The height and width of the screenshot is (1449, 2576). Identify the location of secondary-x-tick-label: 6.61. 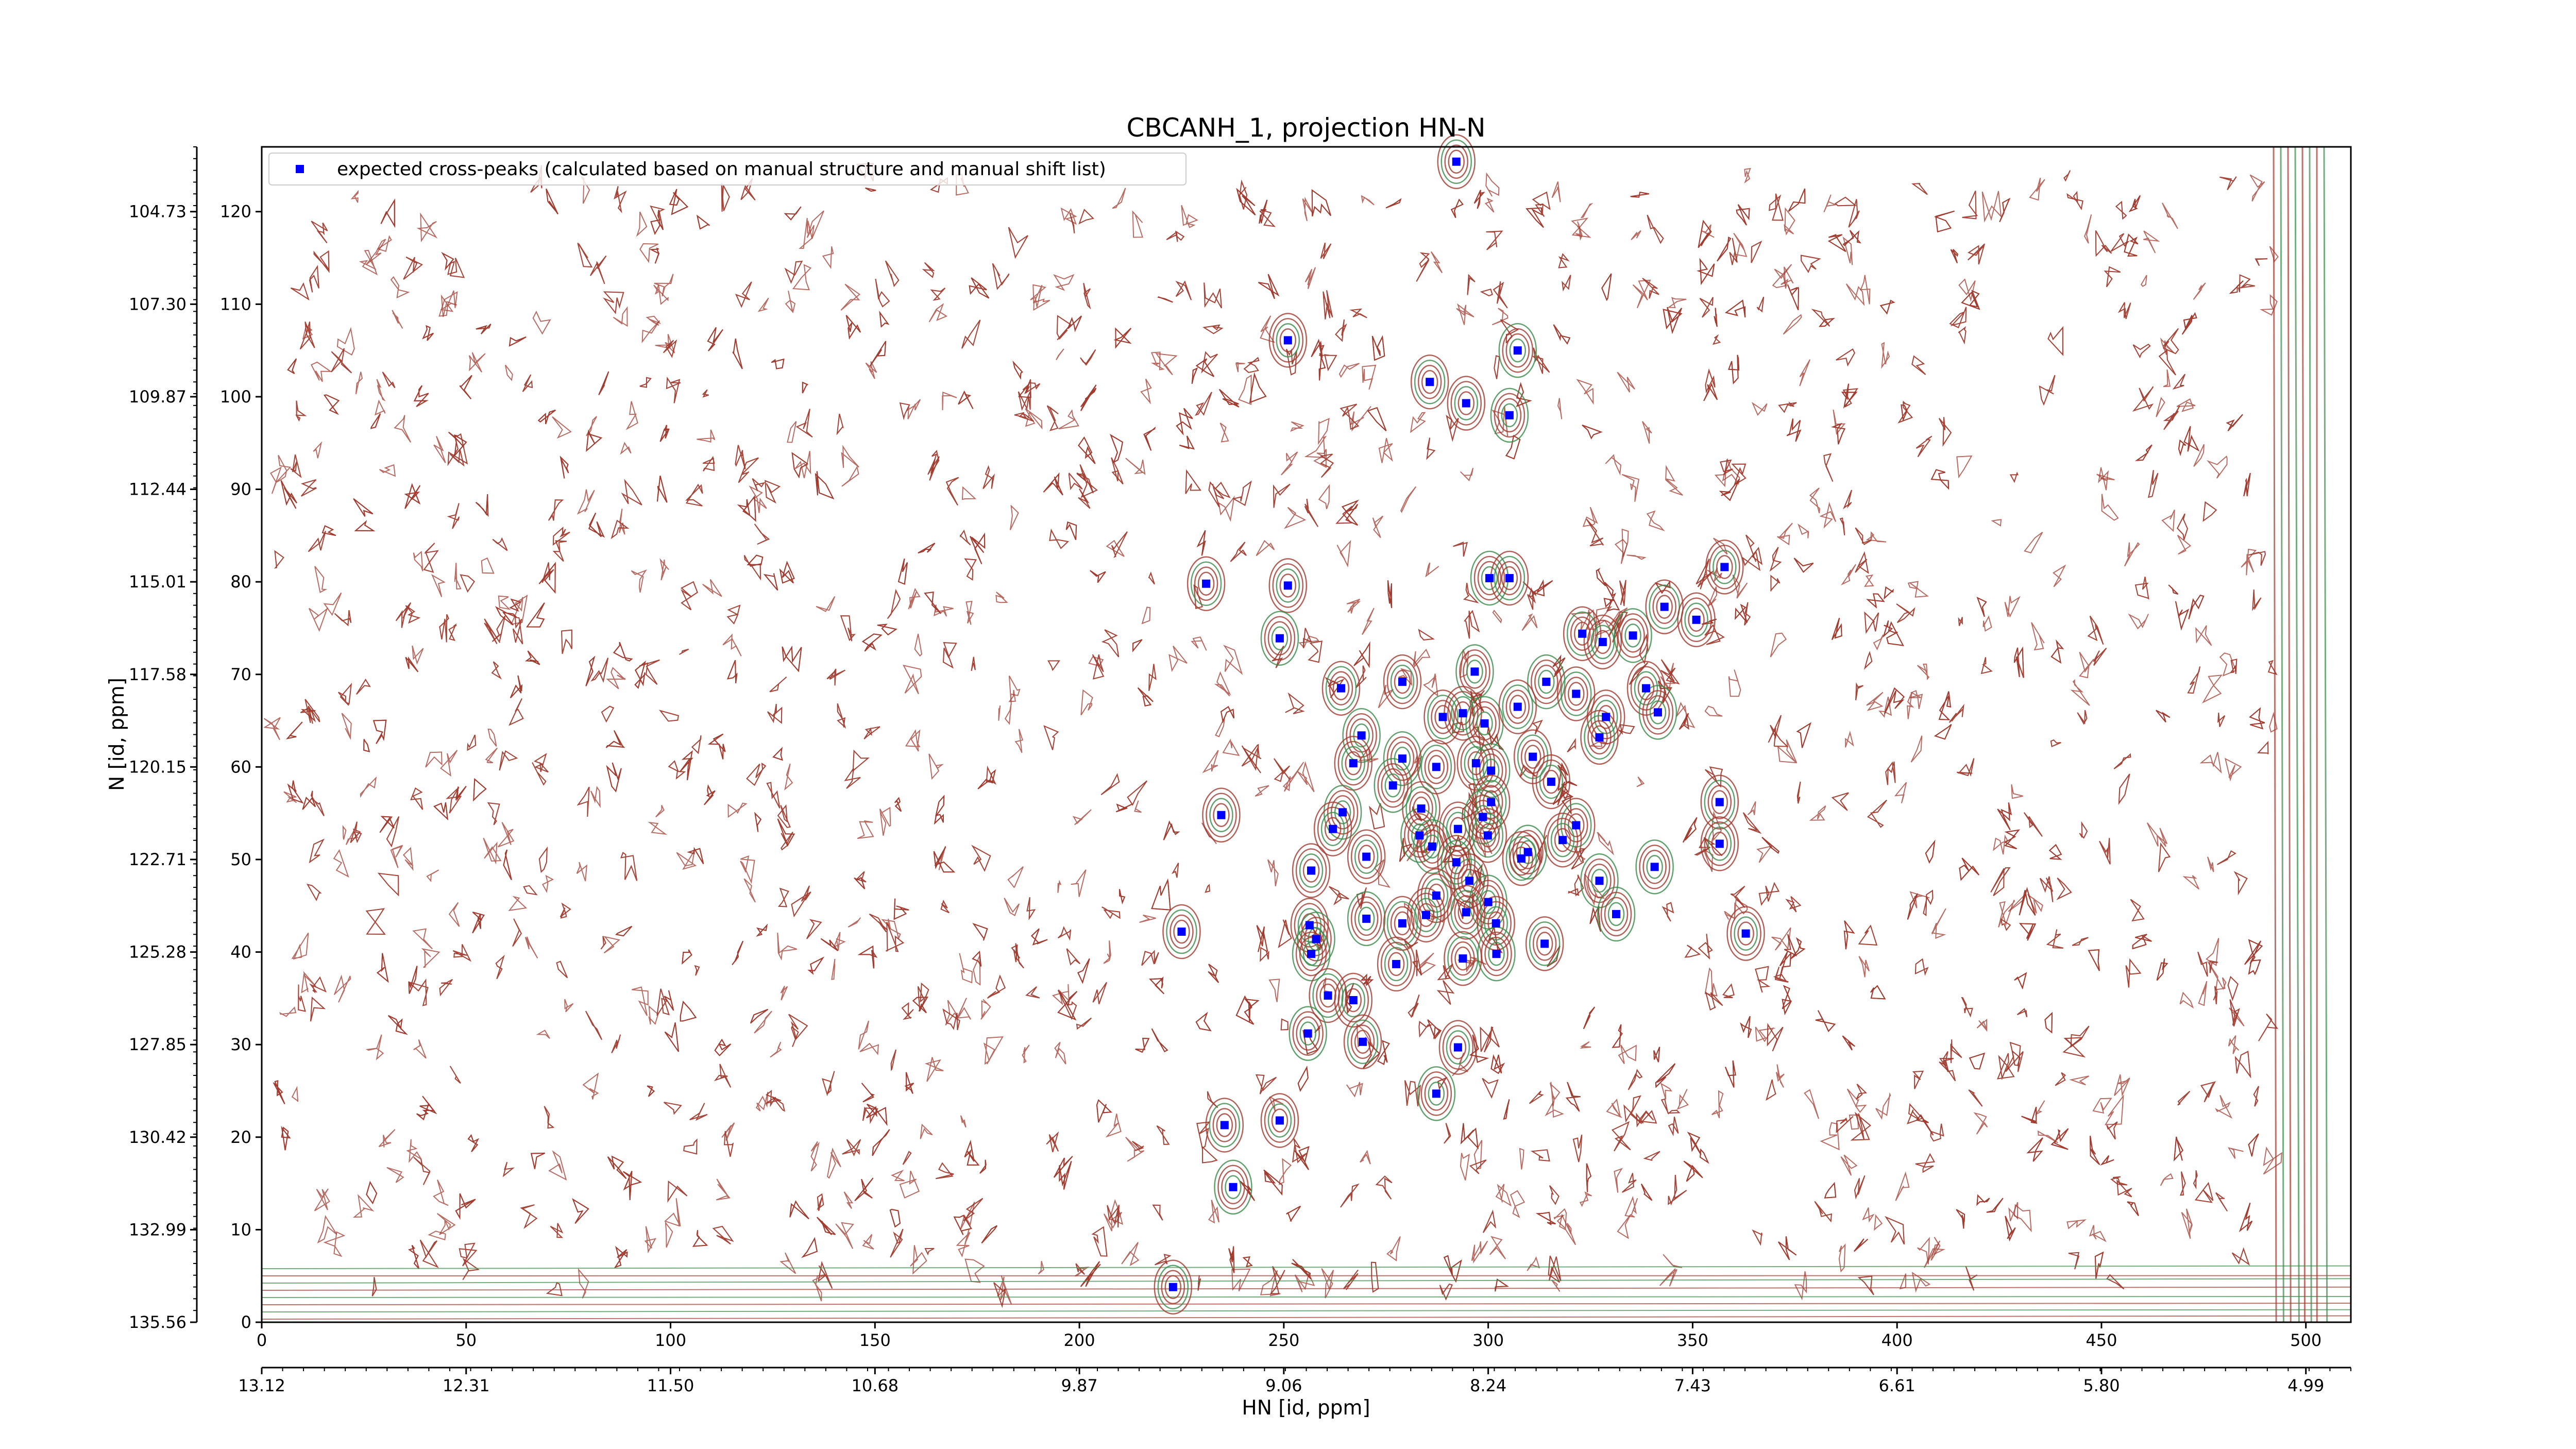
(1897, 1385).